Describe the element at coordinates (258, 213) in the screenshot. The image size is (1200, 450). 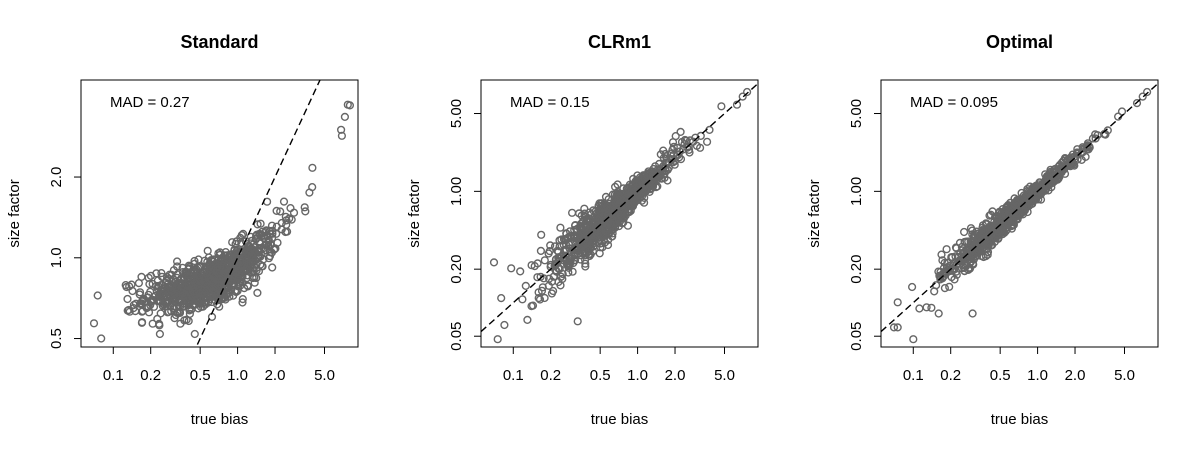
I see `reference-line` at that location.